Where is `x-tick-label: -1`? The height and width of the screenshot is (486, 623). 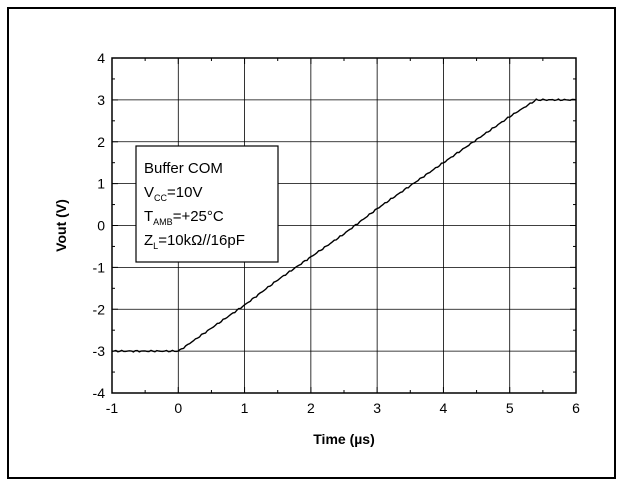 x-tick-label: -1 is located at coordinates (112, 408).